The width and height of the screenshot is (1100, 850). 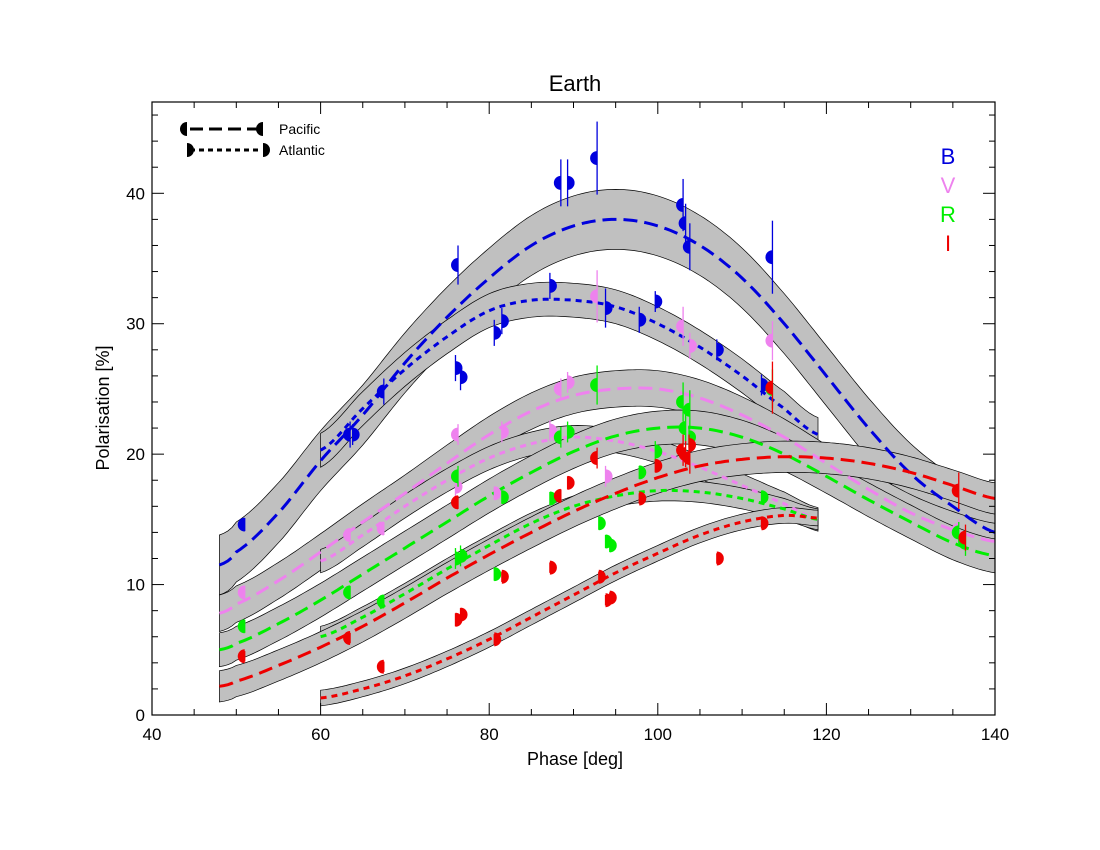 I want to click on data-point-V-atlantic, so click(x=693, y=345).